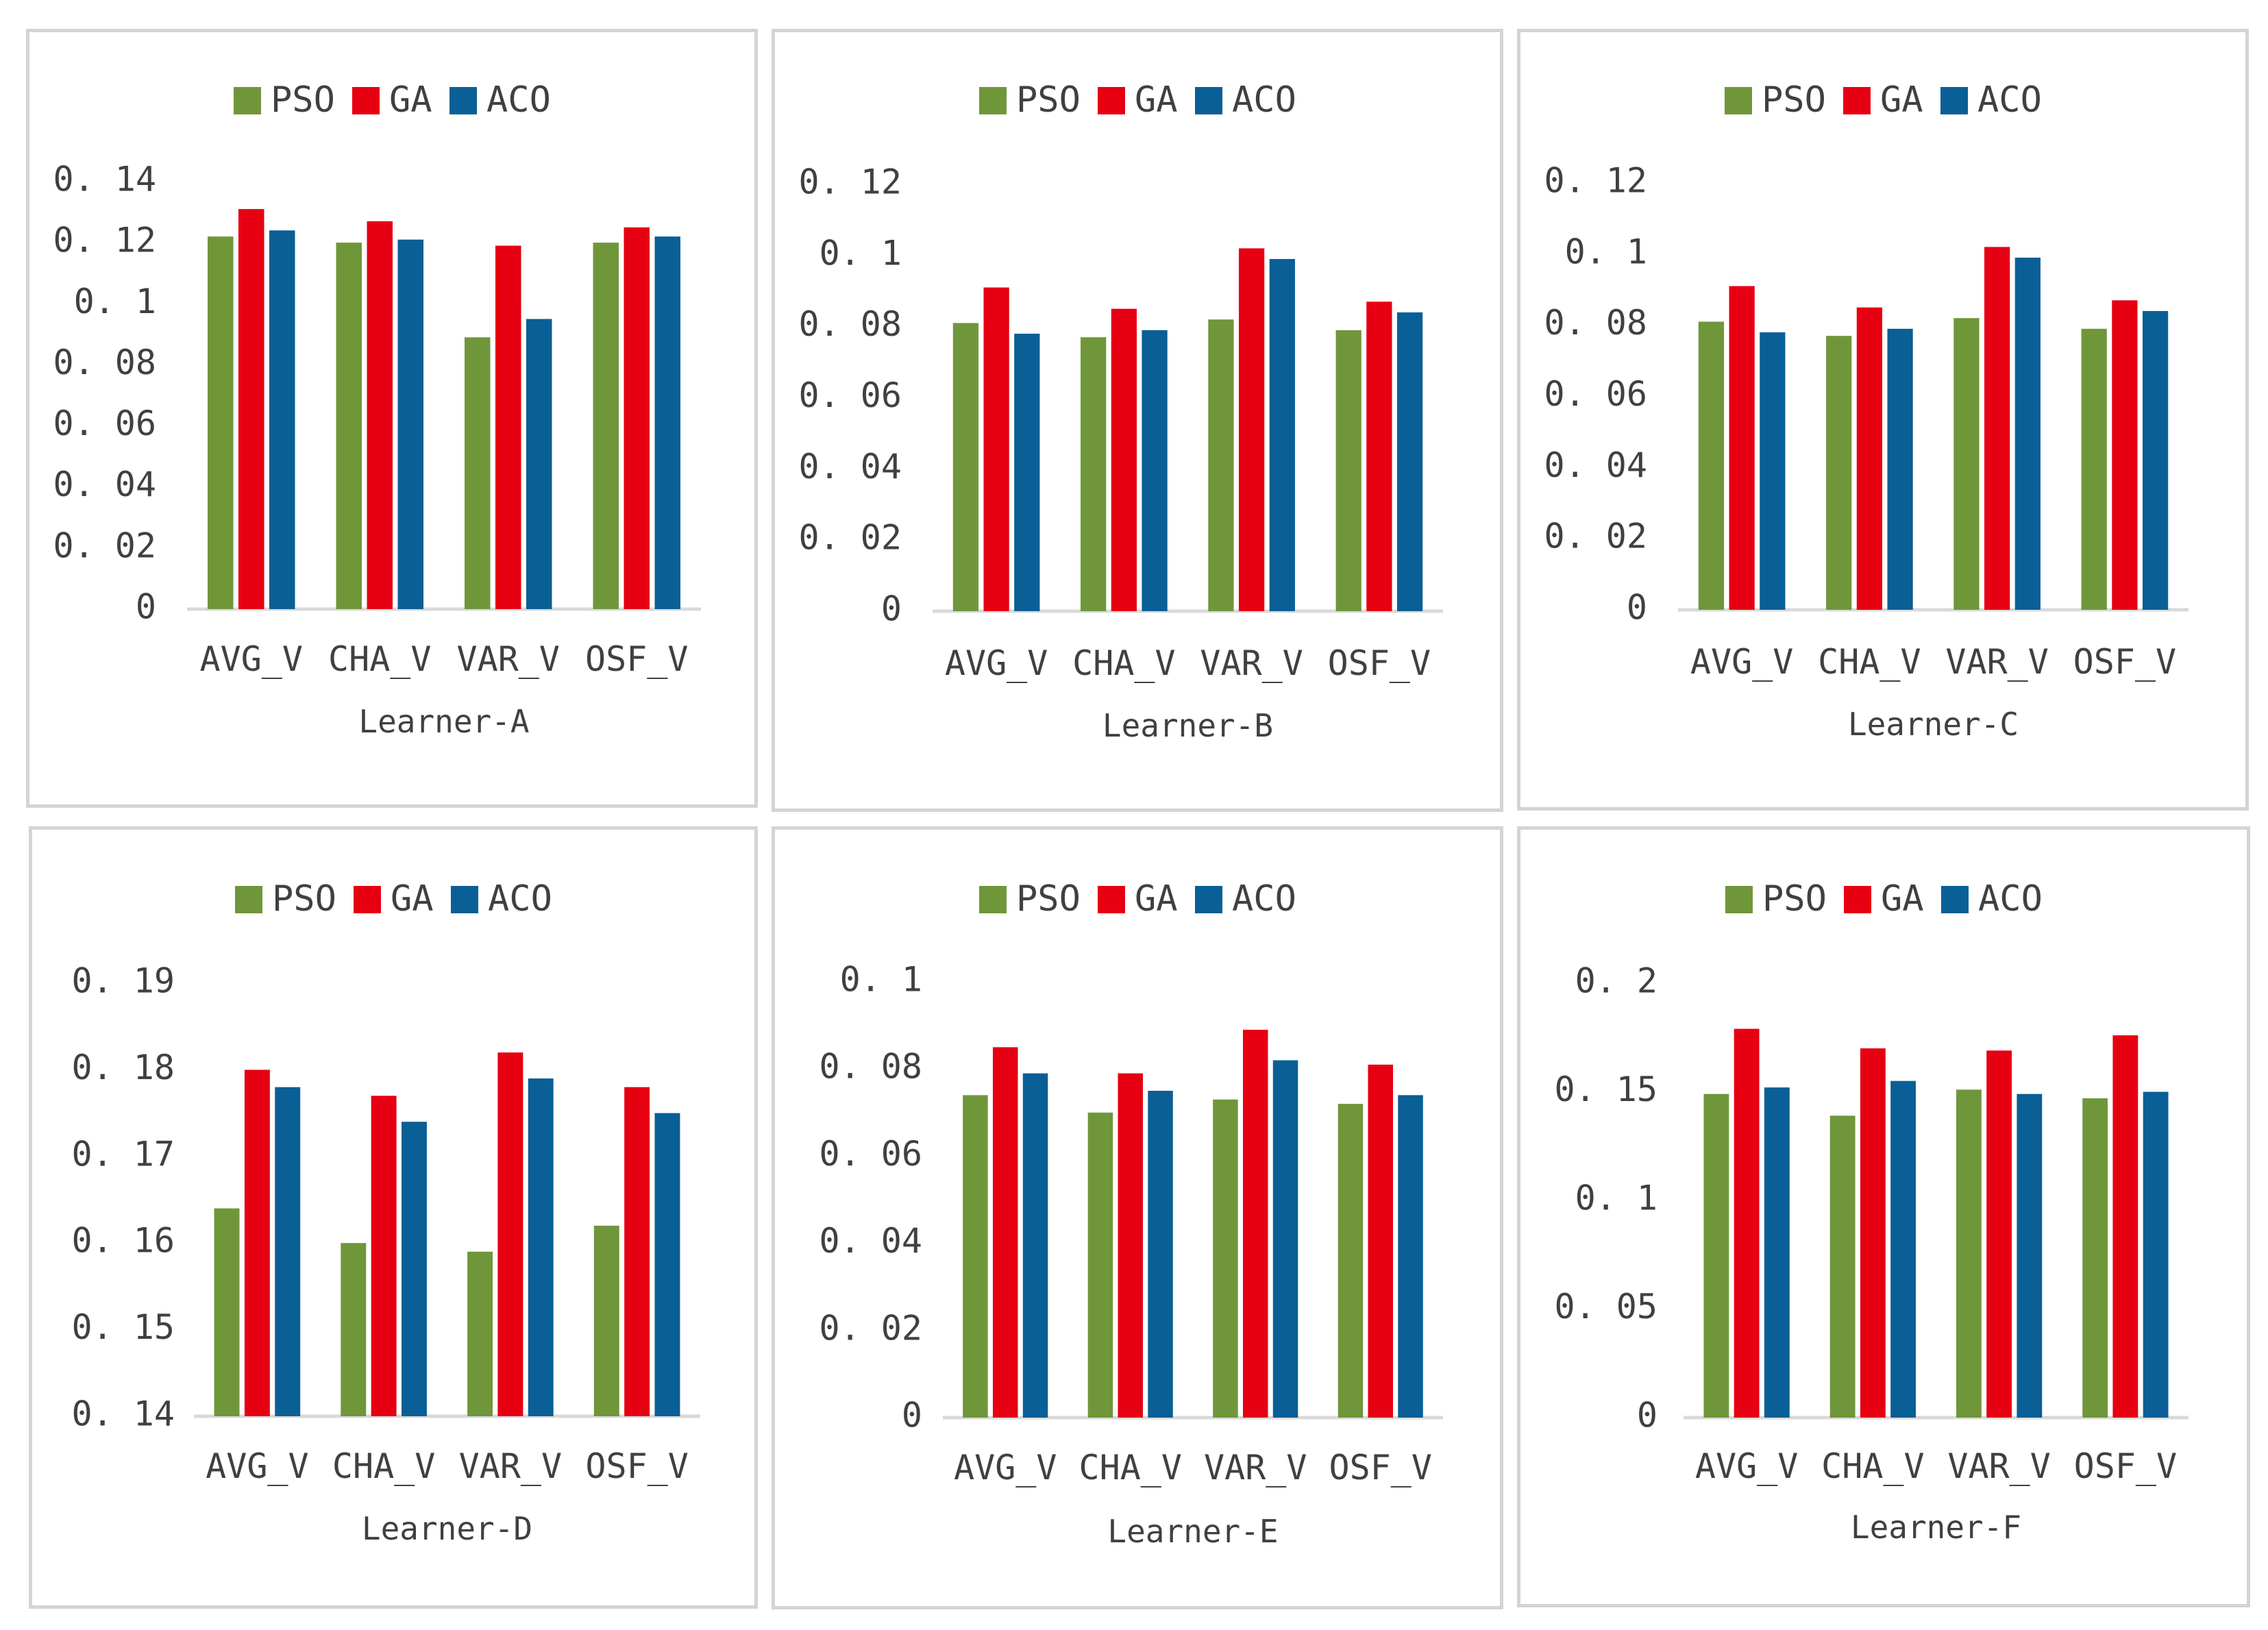  I want to click on chart-title: Learner-B, so click(1187, 725).